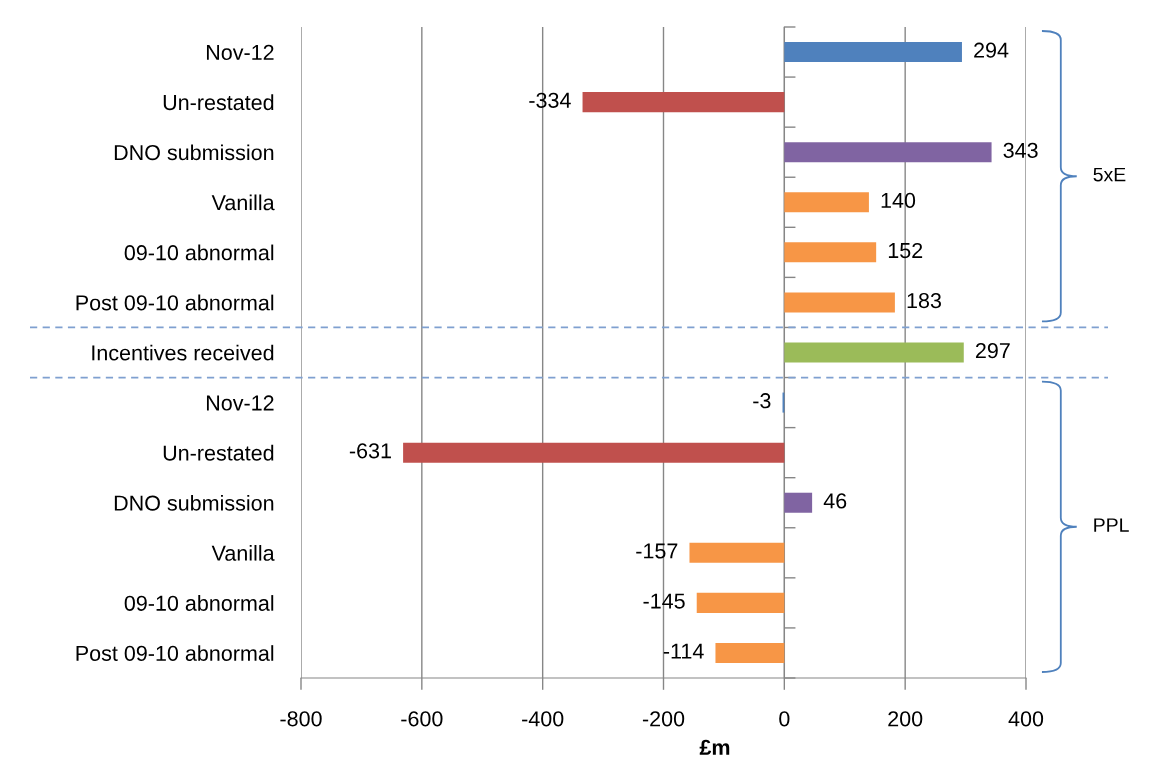 This screenshot has width=1151, height=763. What do you see at coordinates (905, 719) in the screenshot?
I see `x-tick-label: 200` at bounding box center [905, 719].